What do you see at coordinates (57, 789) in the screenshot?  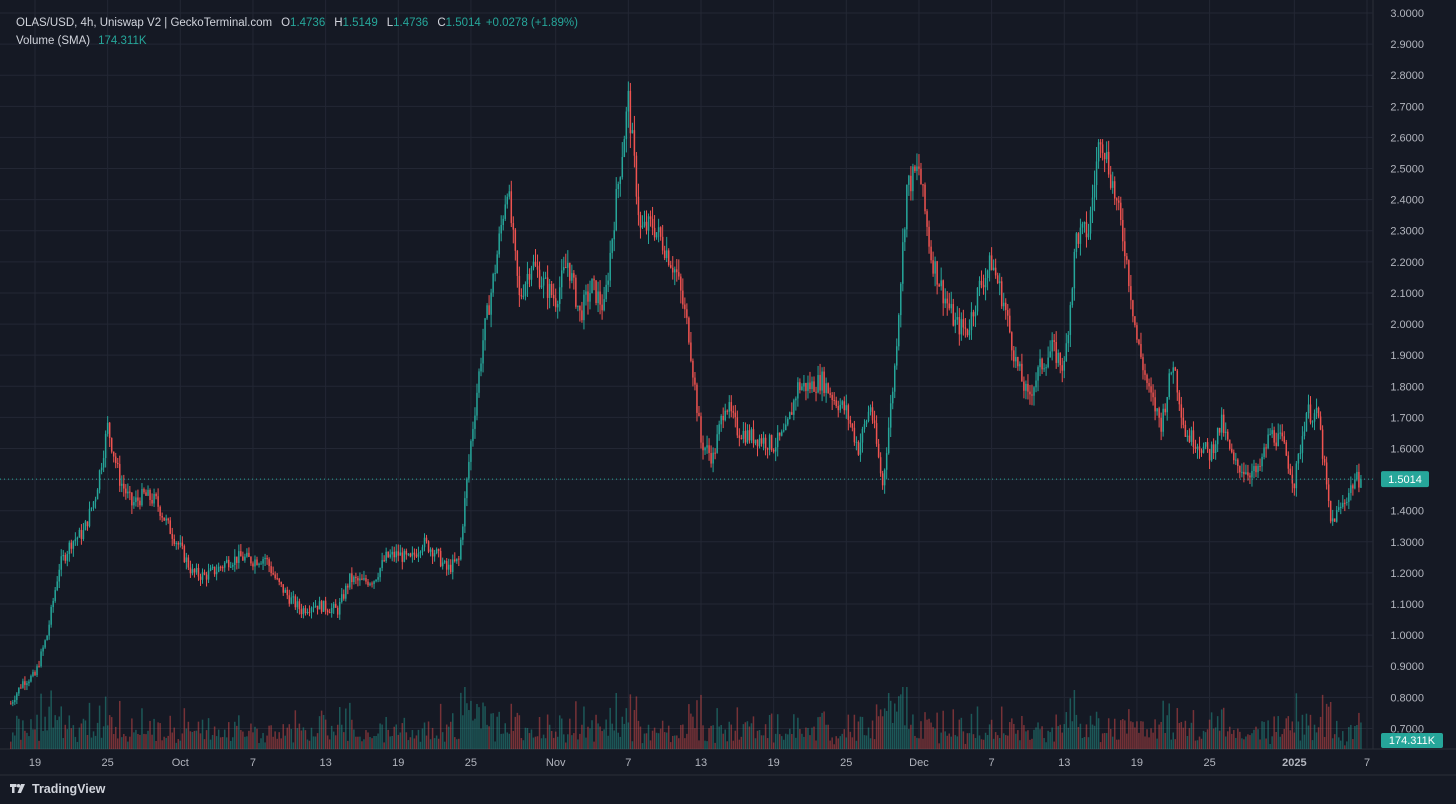 I see `tradingview-brand: TradingView` at bounding box center [57, 789].